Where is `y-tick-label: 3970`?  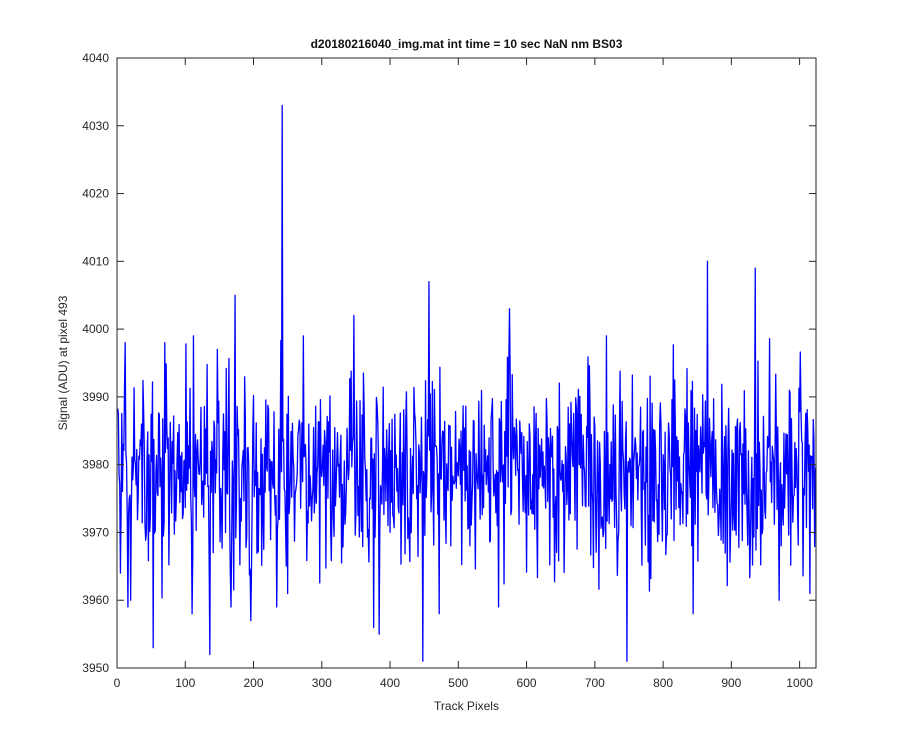 y-tick-label: 3970 is located at coordinates (95, 532).